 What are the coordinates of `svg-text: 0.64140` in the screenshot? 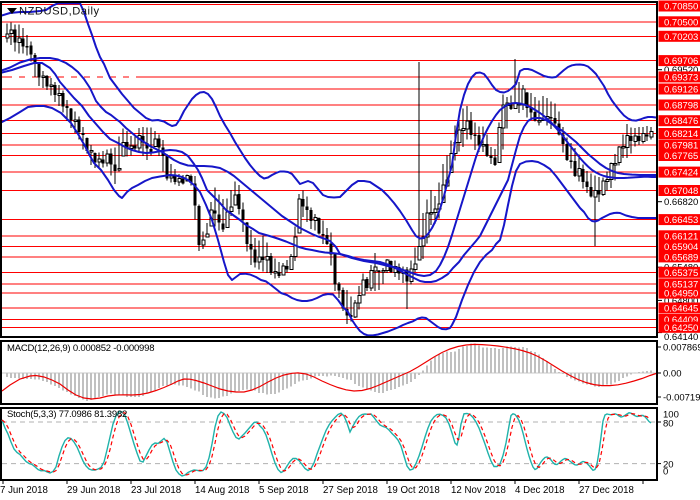 It's located at (681, 337).